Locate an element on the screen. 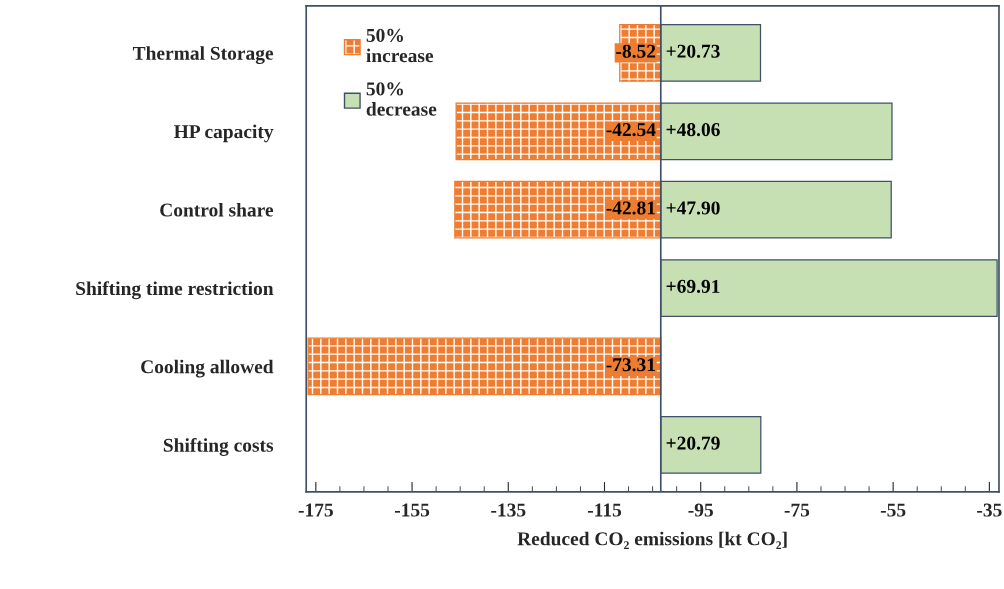  data-label: +20.73 is located at coordinates (693, 51).